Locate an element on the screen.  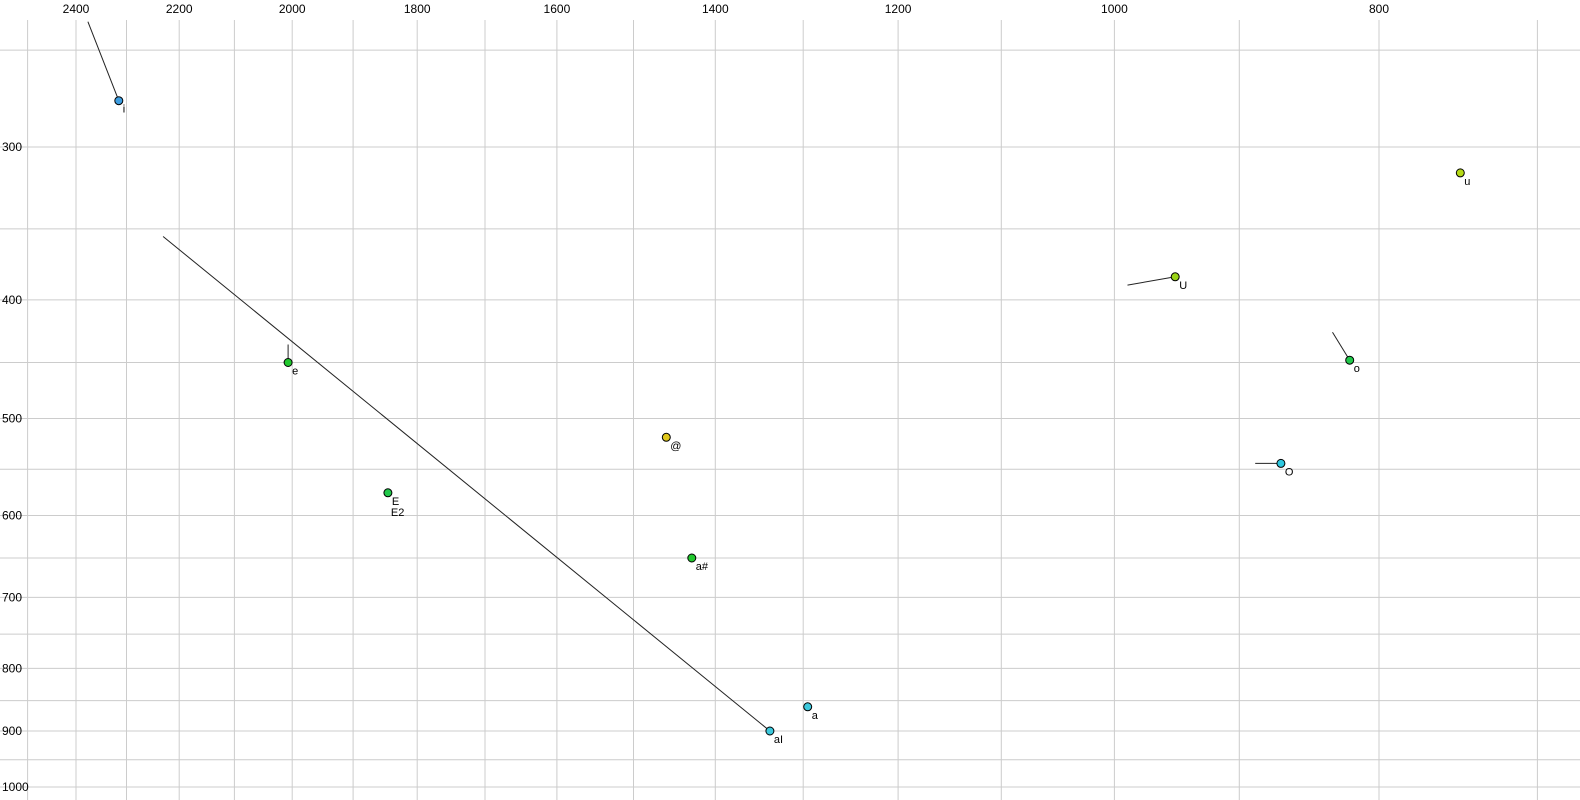
x-tick-label-1400: 1400 is located at coordinates (715, 9).